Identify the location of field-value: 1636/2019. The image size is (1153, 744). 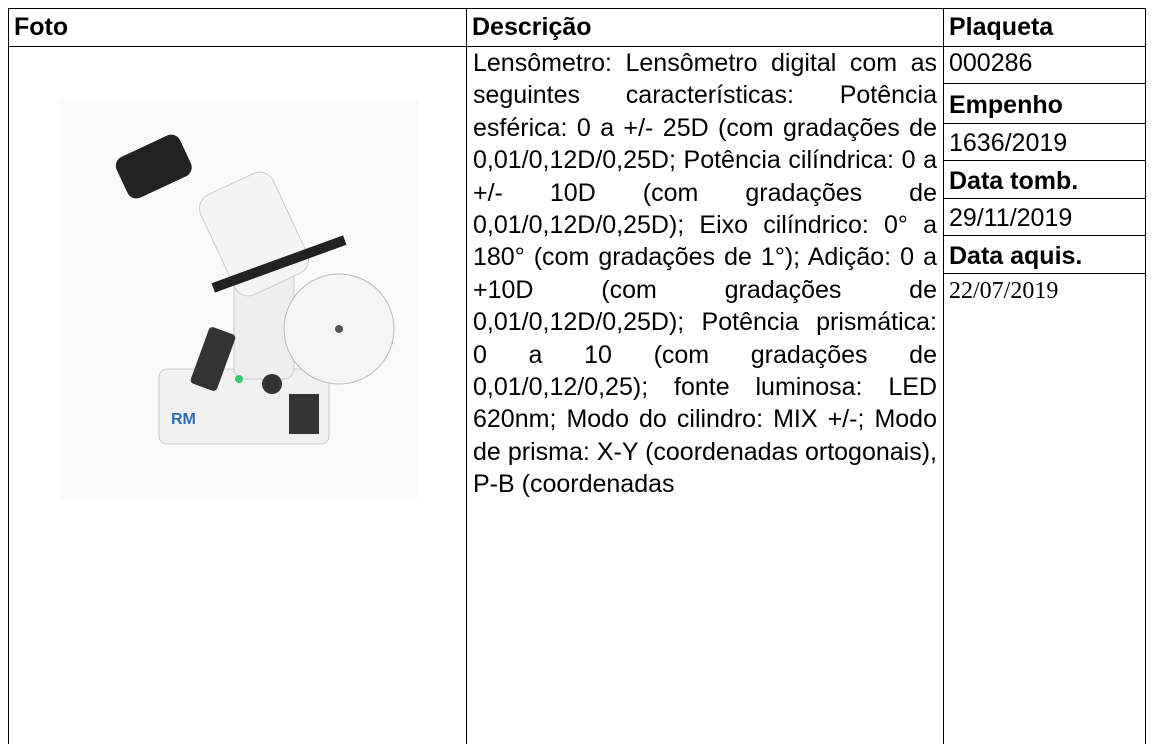
(1044, 142).